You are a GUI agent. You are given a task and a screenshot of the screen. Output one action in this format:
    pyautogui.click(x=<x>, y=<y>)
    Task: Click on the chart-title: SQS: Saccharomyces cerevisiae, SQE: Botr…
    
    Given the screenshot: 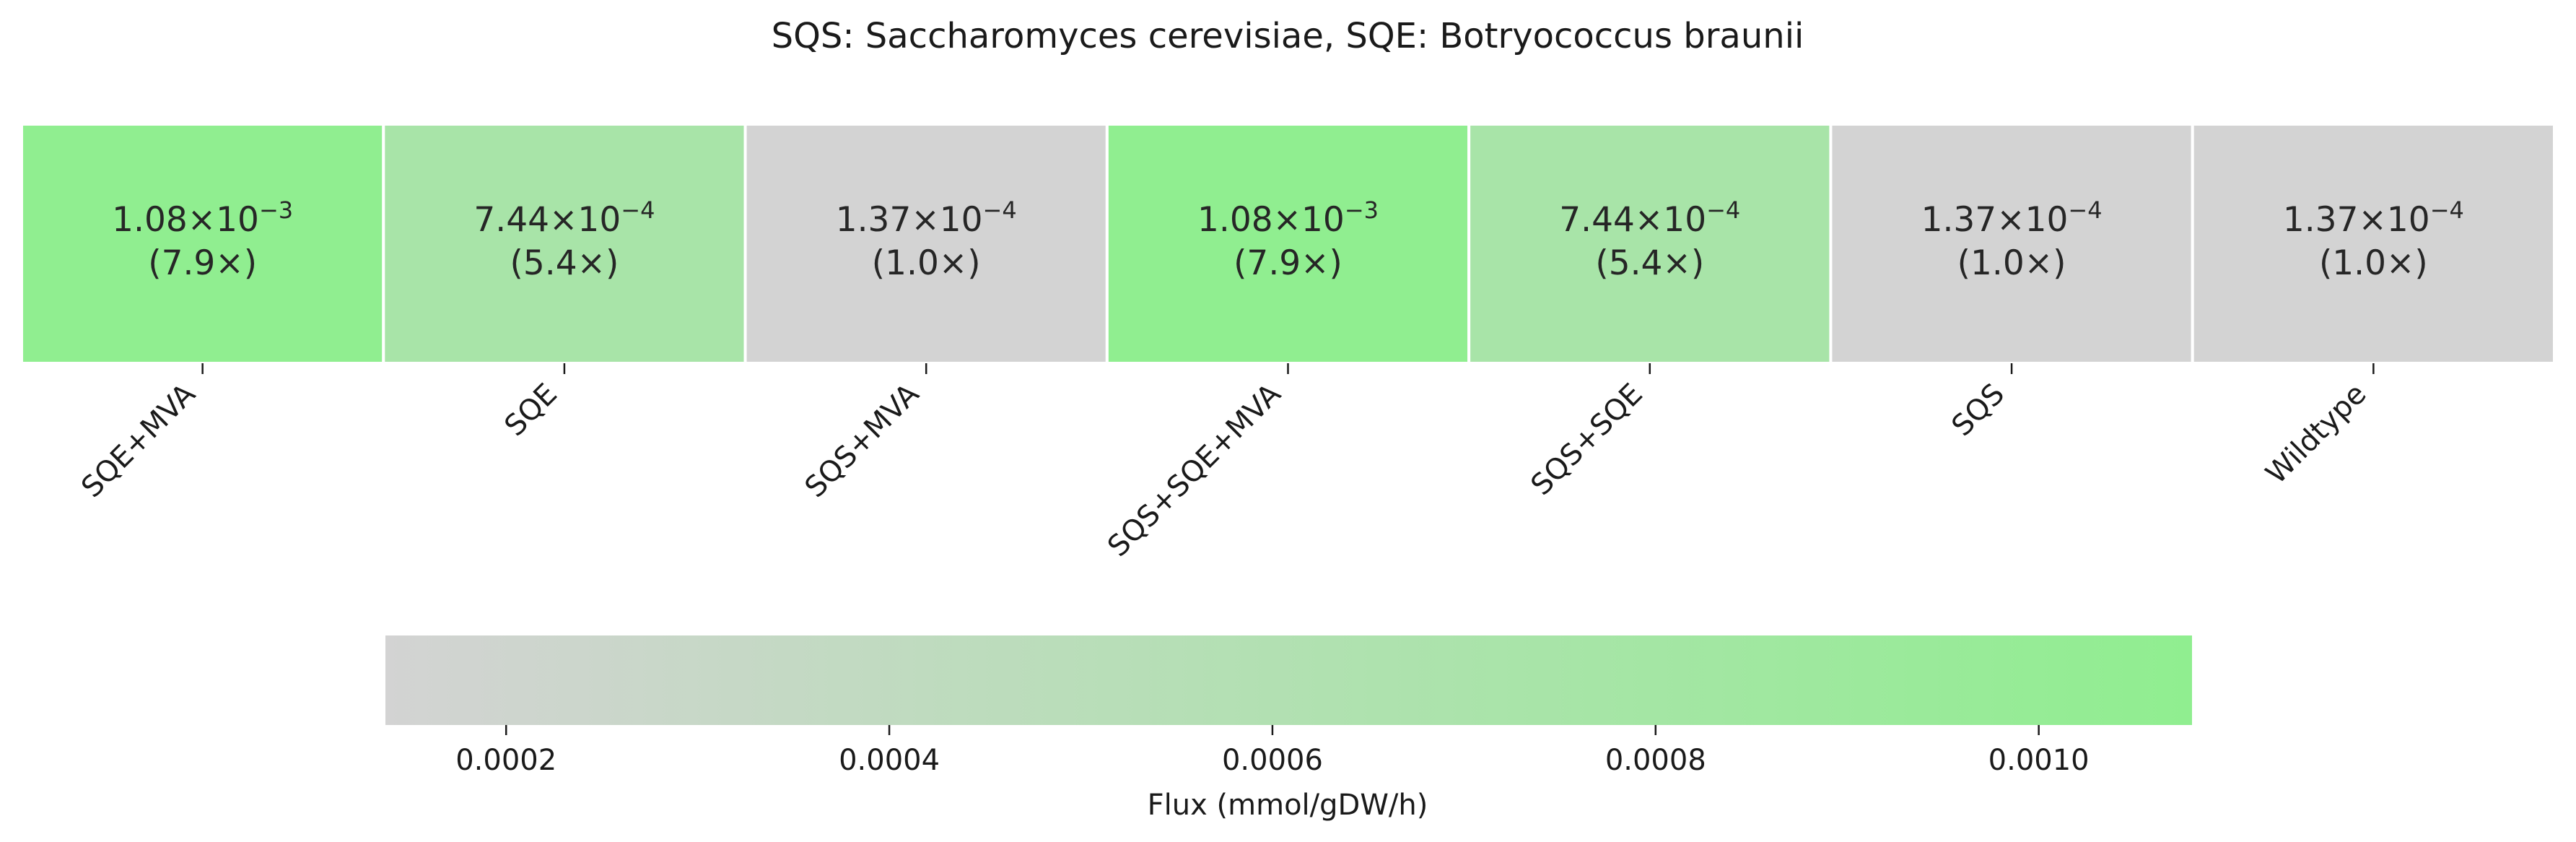 What is the action you would take?
    pyautogui.click(x=1288, y=36)
    